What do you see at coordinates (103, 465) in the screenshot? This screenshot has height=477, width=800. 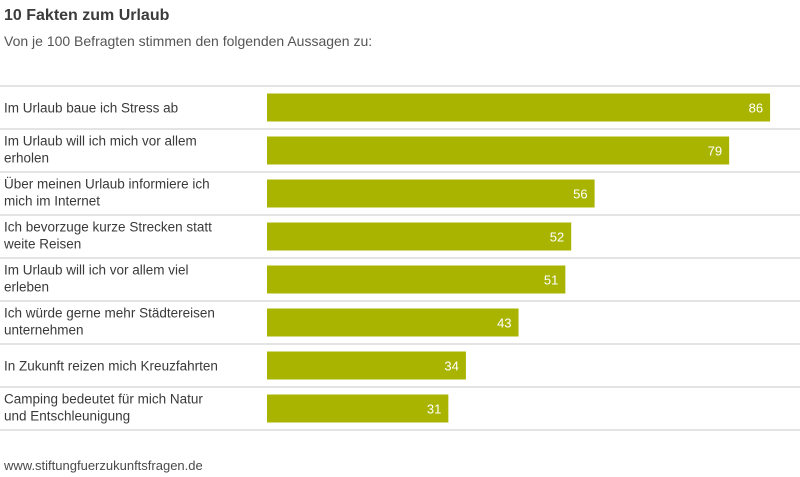 I see `source-link: www.stiftungfuerzukunftsfragen.de` at bounding box center [103, 465].